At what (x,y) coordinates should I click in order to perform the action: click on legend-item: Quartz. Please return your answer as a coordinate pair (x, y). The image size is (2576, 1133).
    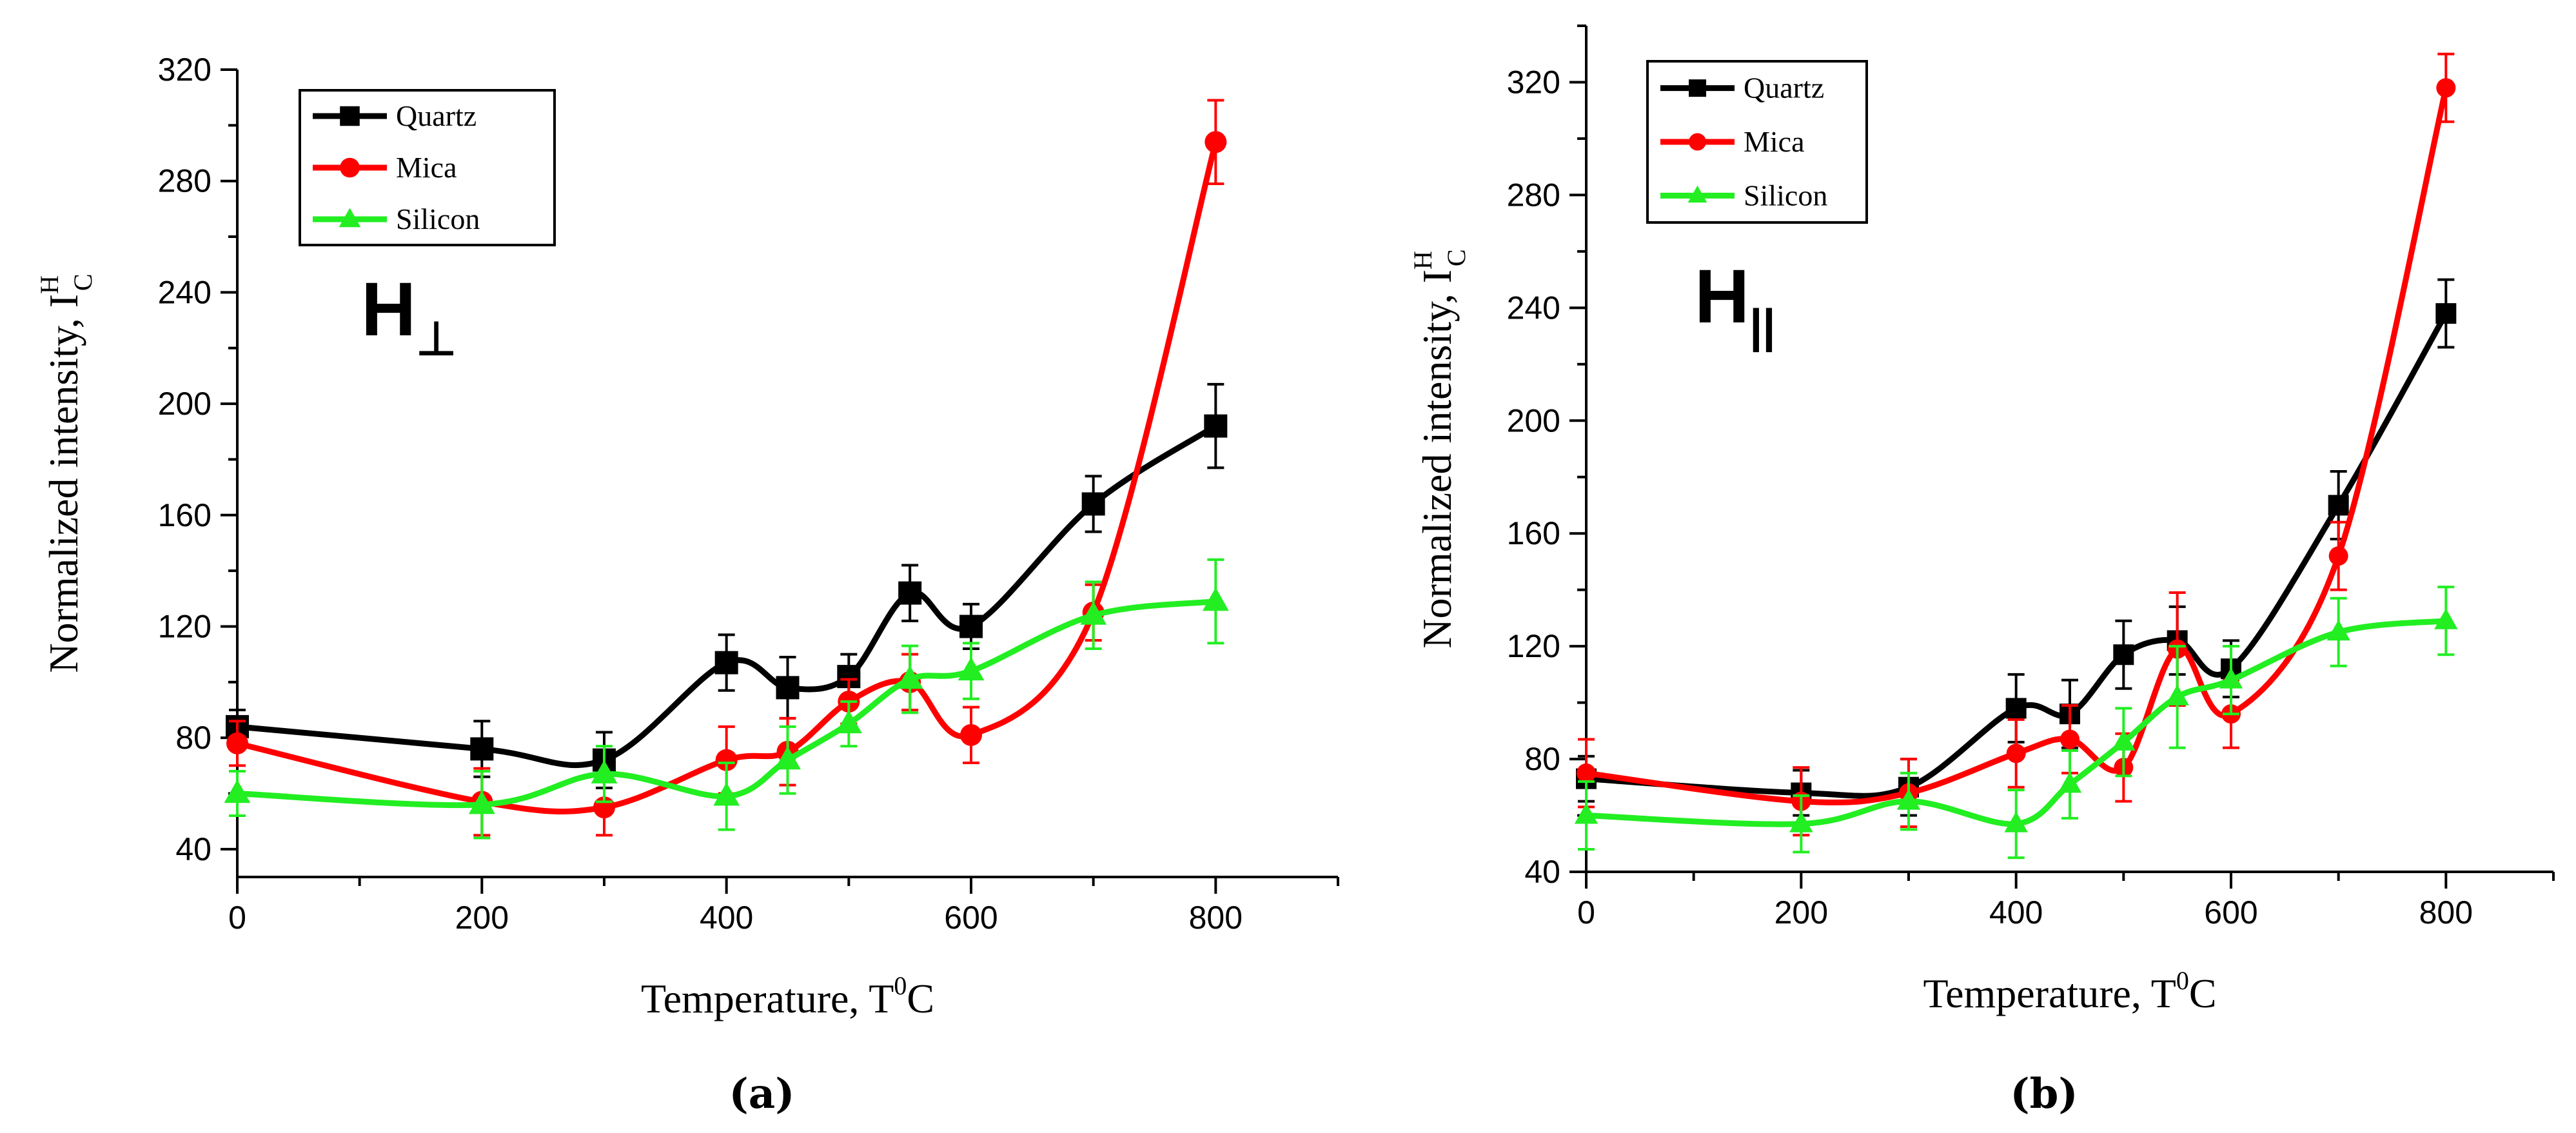
    Looking at the image, I should click on (1742, 88).